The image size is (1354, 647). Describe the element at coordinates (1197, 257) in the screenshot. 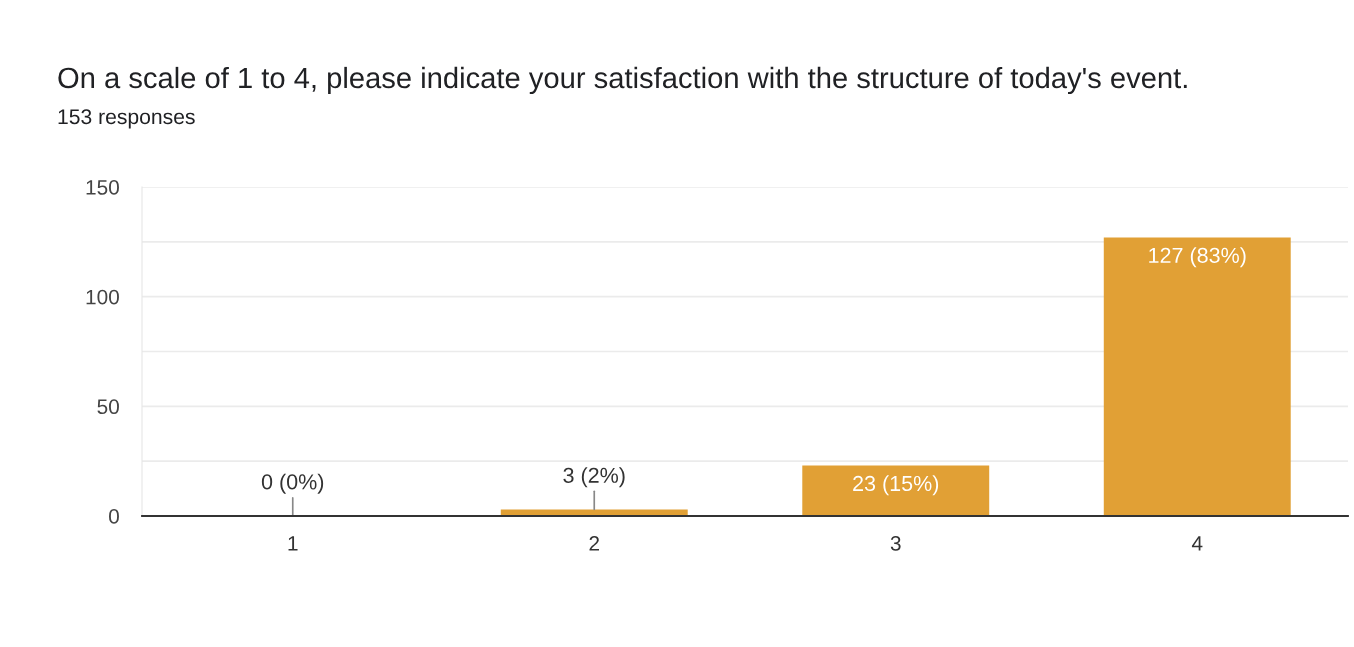

I see `data-label: 127 (83%)` at that location.